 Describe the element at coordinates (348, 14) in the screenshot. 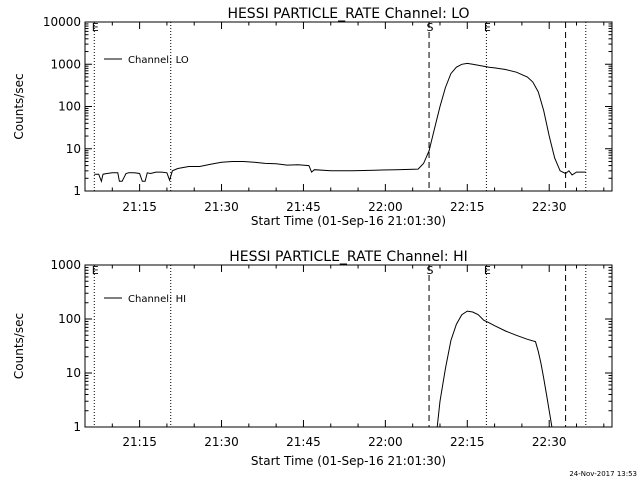

I see `chart-title: HESSI PARTICLE_RATE Channel: LO` at that location.